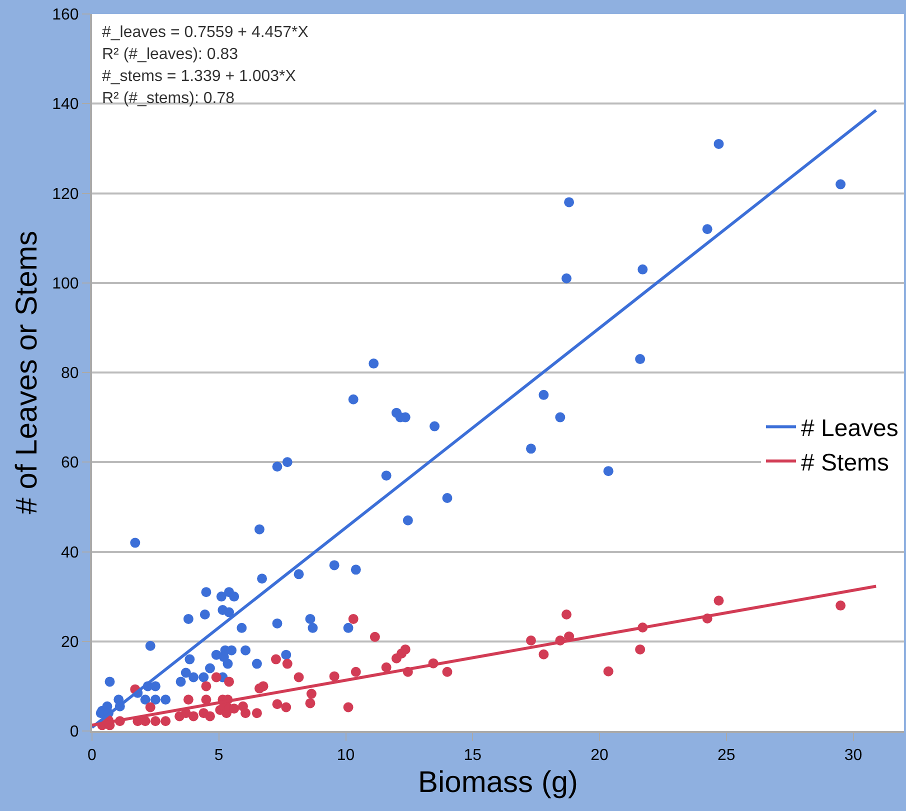 The image size is (906, 811). Describe the element at coordinates (65, 194) in the screenshot. I see `y-tick-label: 120` at that location.